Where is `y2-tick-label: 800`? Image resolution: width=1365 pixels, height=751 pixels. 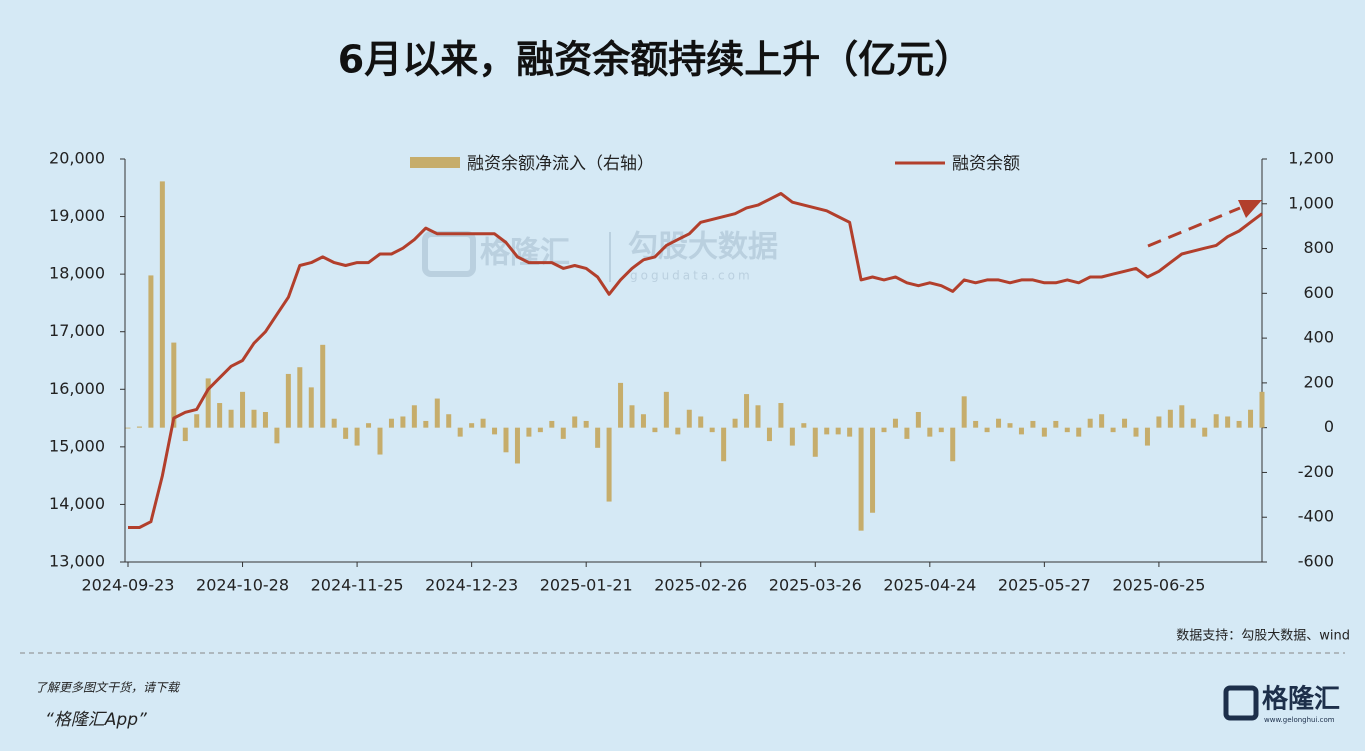 y2-tick-label: 800 is located at coordinates (1318, 247).